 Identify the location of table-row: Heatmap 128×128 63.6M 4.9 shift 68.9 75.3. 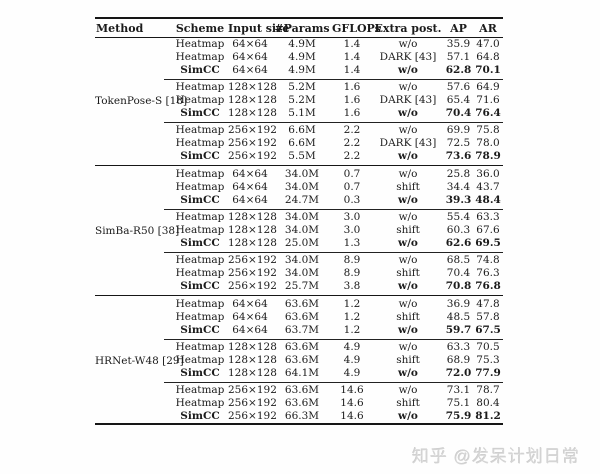
(337, 360).